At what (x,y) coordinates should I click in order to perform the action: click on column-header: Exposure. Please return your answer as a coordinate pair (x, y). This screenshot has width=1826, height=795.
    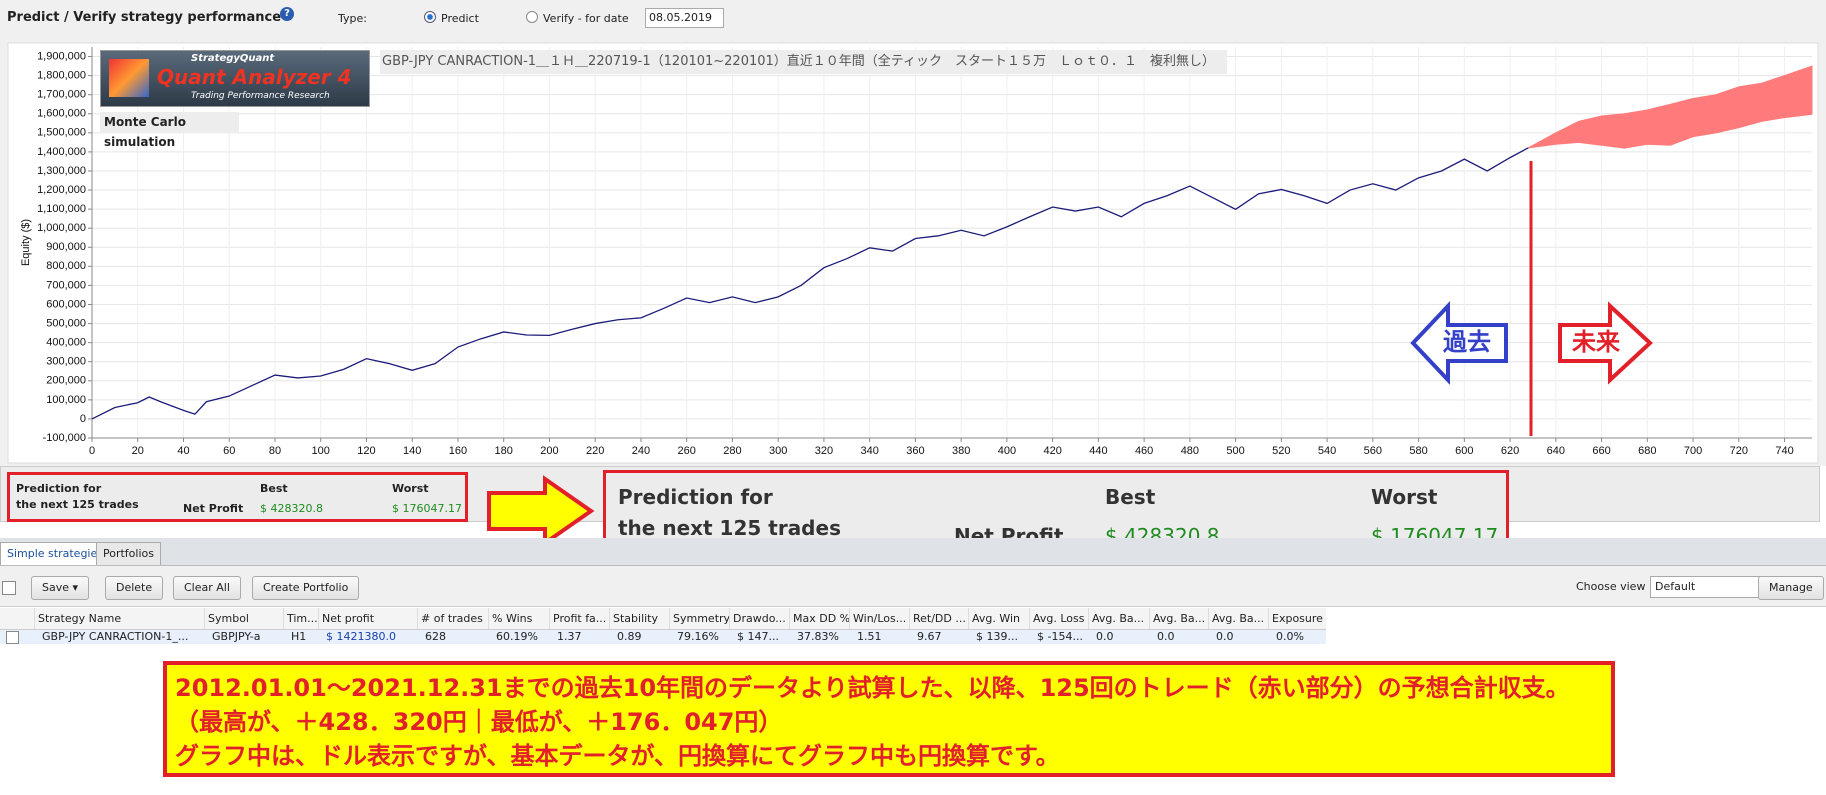
    Looking at the image, I should click on (1295, 618).